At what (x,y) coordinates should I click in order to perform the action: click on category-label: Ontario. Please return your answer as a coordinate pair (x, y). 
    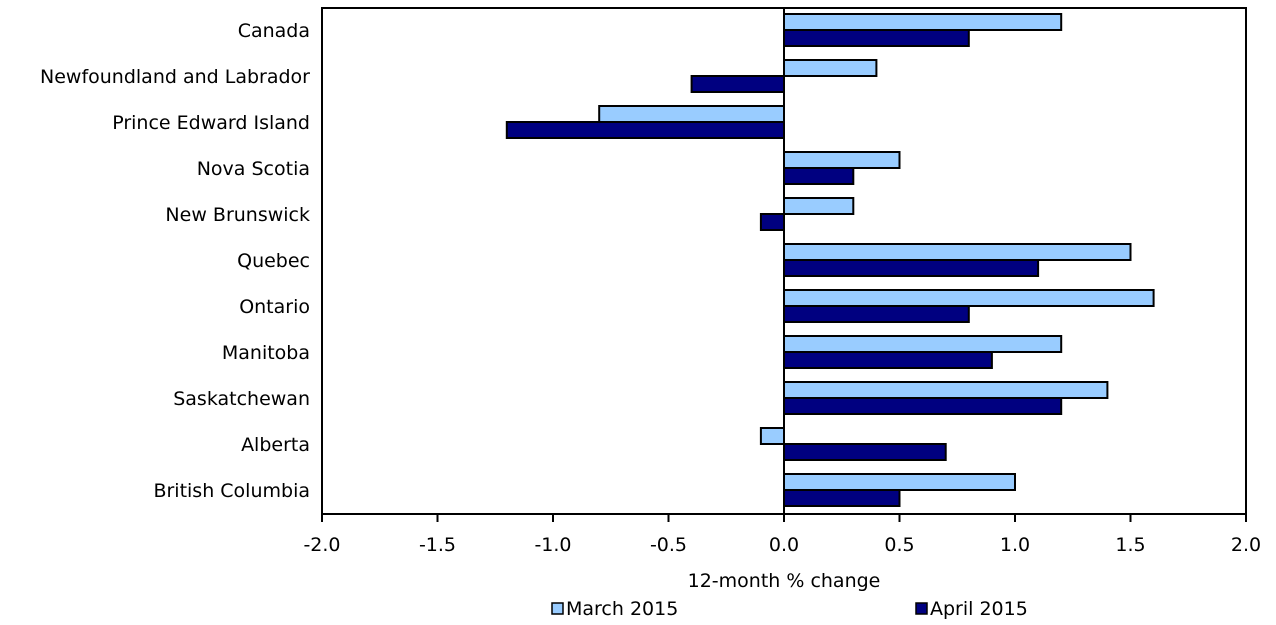
    Looking at the image, I should click on (274, 307).